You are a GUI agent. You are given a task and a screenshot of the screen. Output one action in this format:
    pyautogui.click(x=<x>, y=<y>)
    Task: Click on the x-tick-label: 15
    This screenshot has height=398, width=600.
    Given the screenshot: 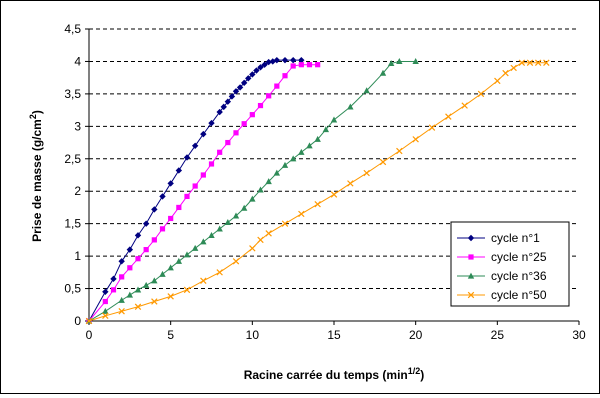 What is the action you would take?
    pyautogui.click(x=334, y=335)
    